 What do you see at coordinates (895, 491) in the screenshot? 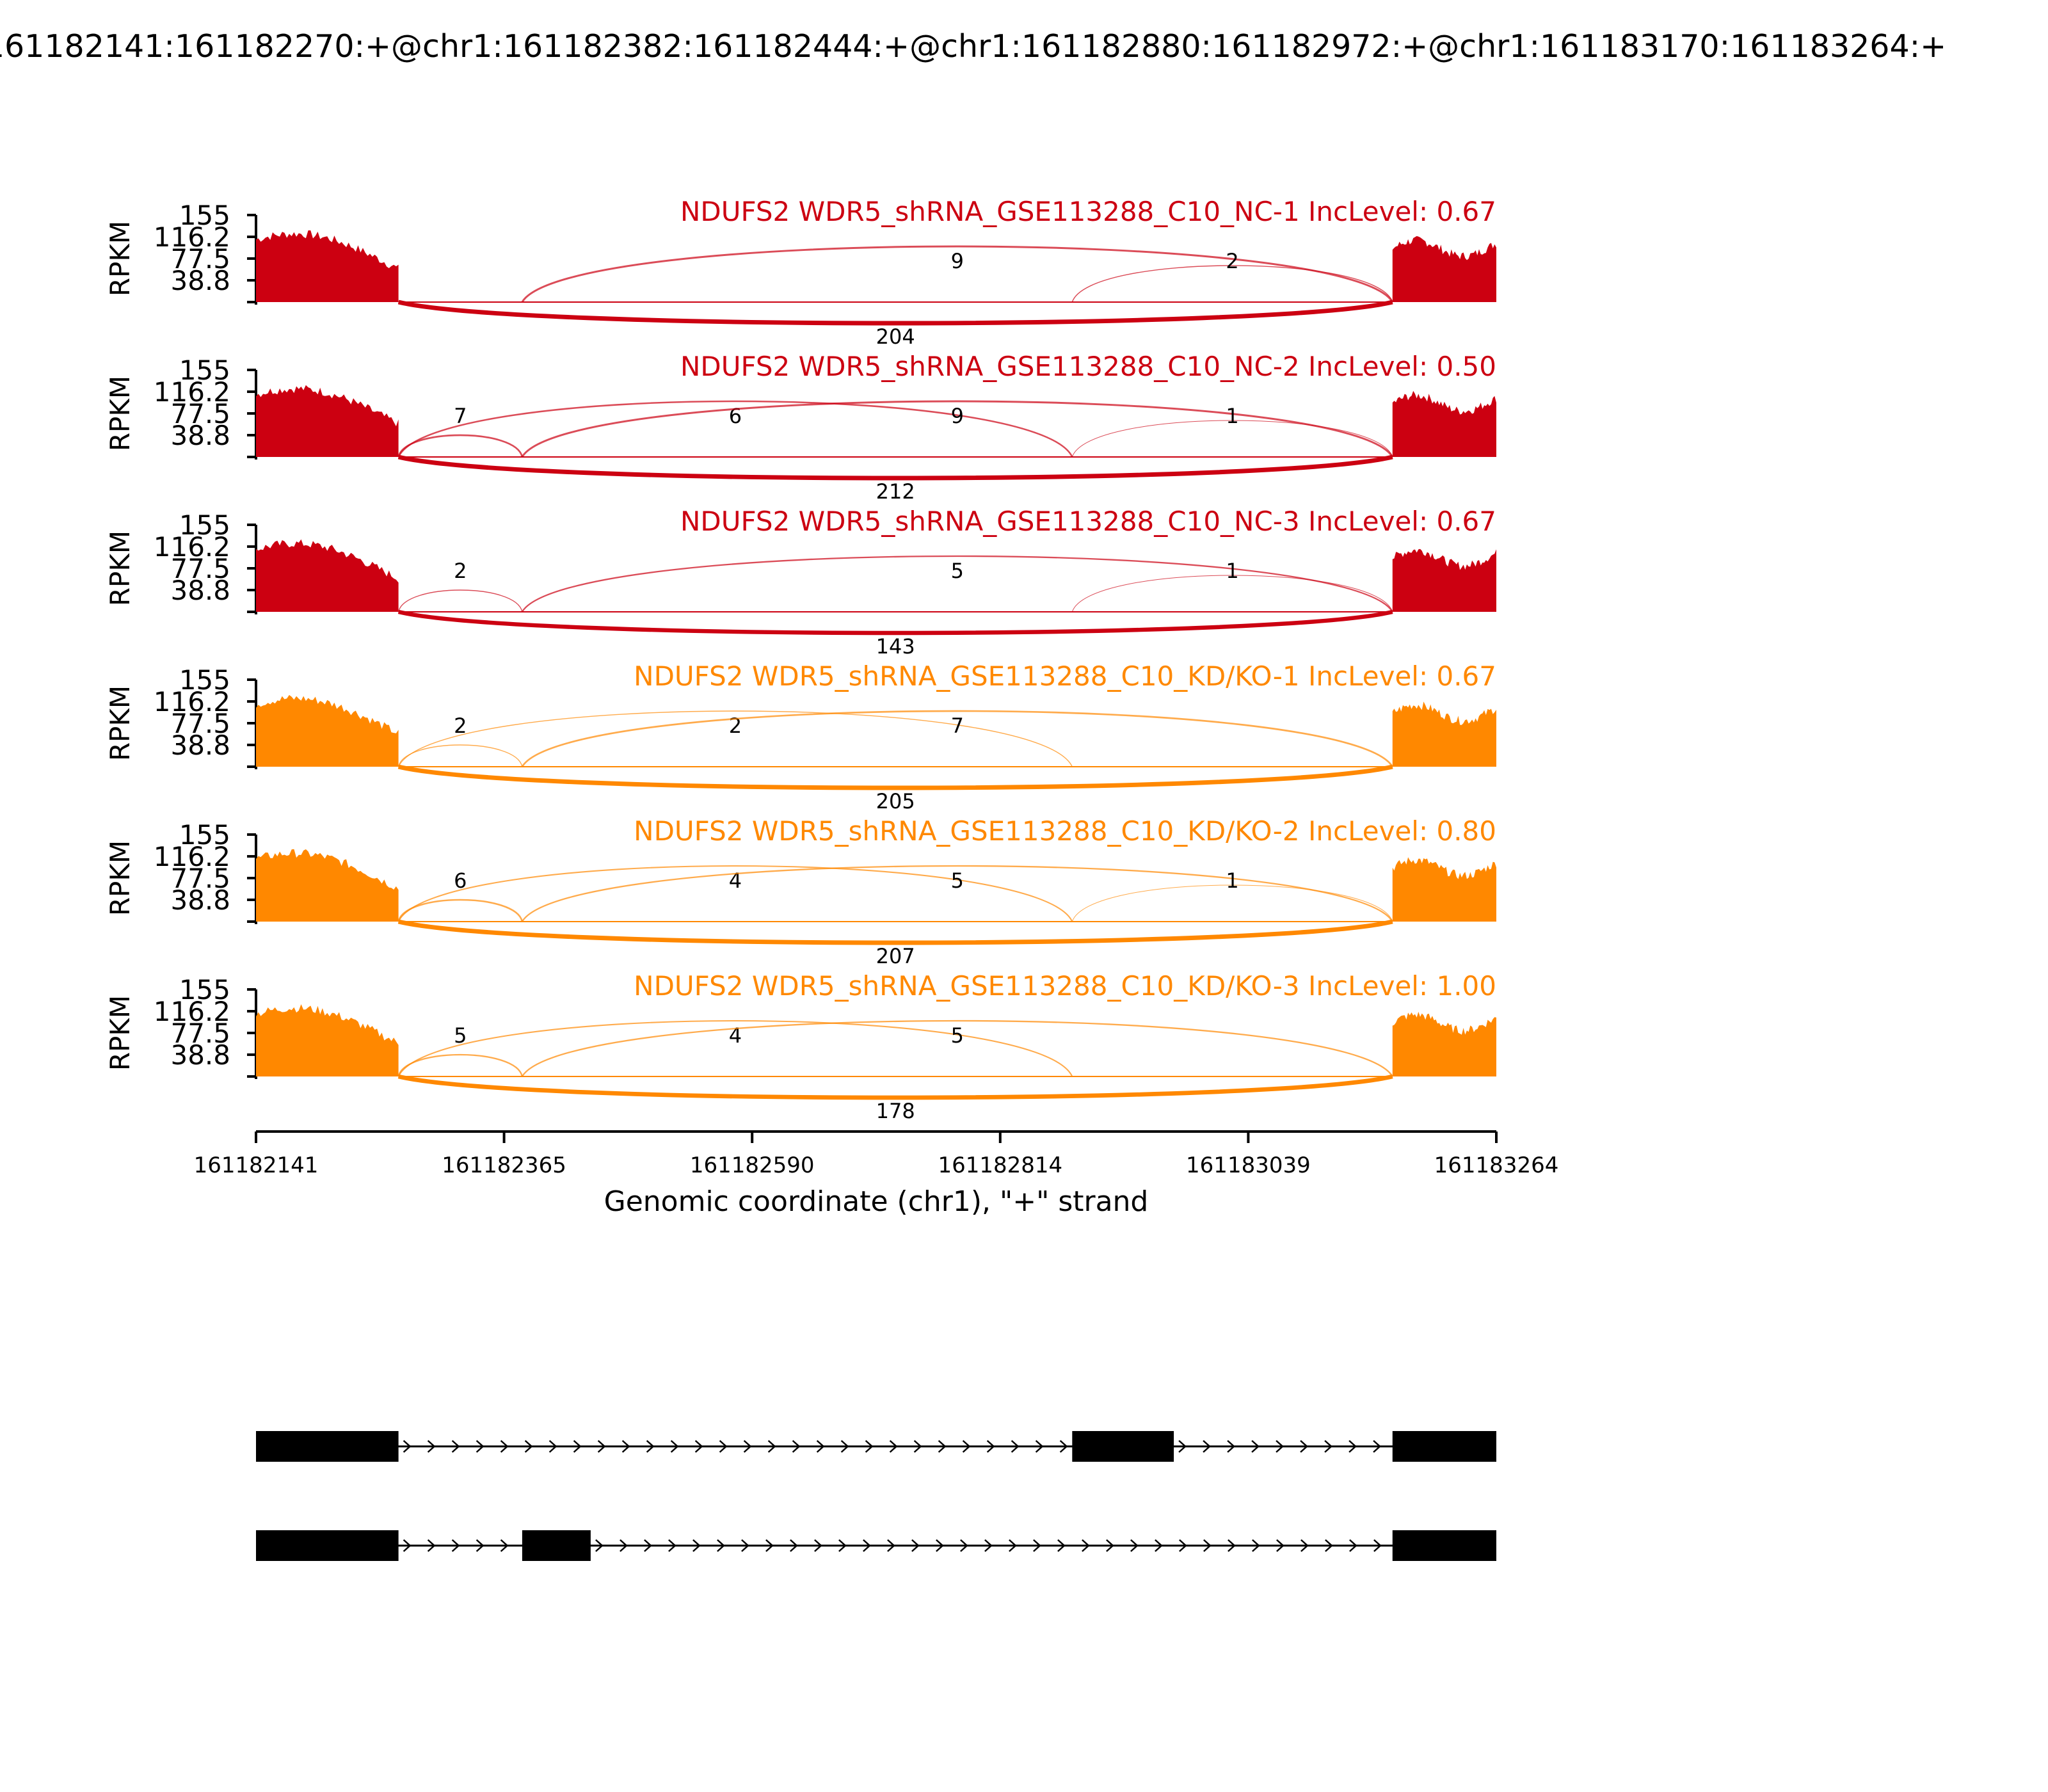
I see `junction-count-label: 212` at bounding box center [895, 491].